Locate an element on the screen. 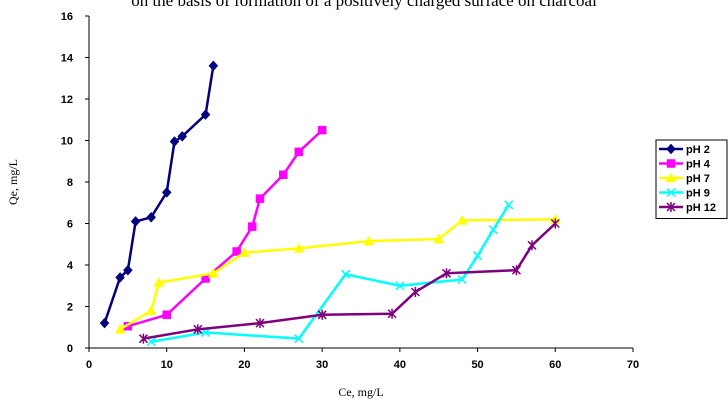 The width and height of the screenshot is (728, 399). chart-legend: pH 2 pH 4 pH 7 pH 9 pH 12 is located at coordinates (691, 179).